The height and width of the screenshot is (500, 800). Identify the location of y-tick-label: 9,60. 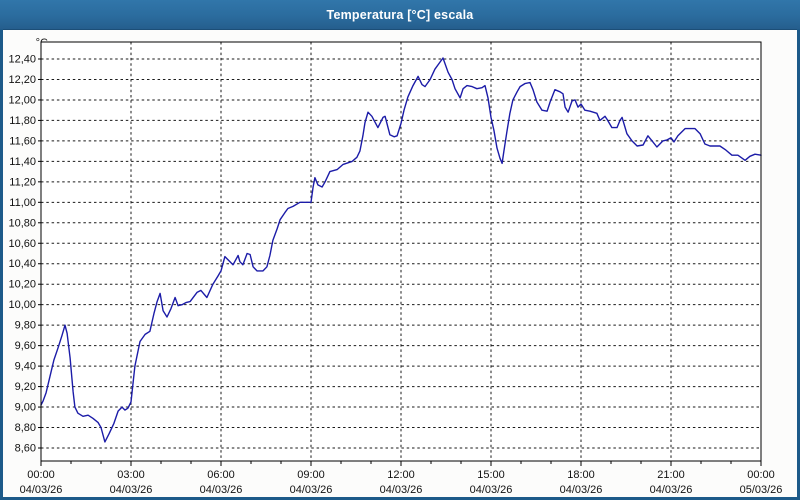
(25, 346).